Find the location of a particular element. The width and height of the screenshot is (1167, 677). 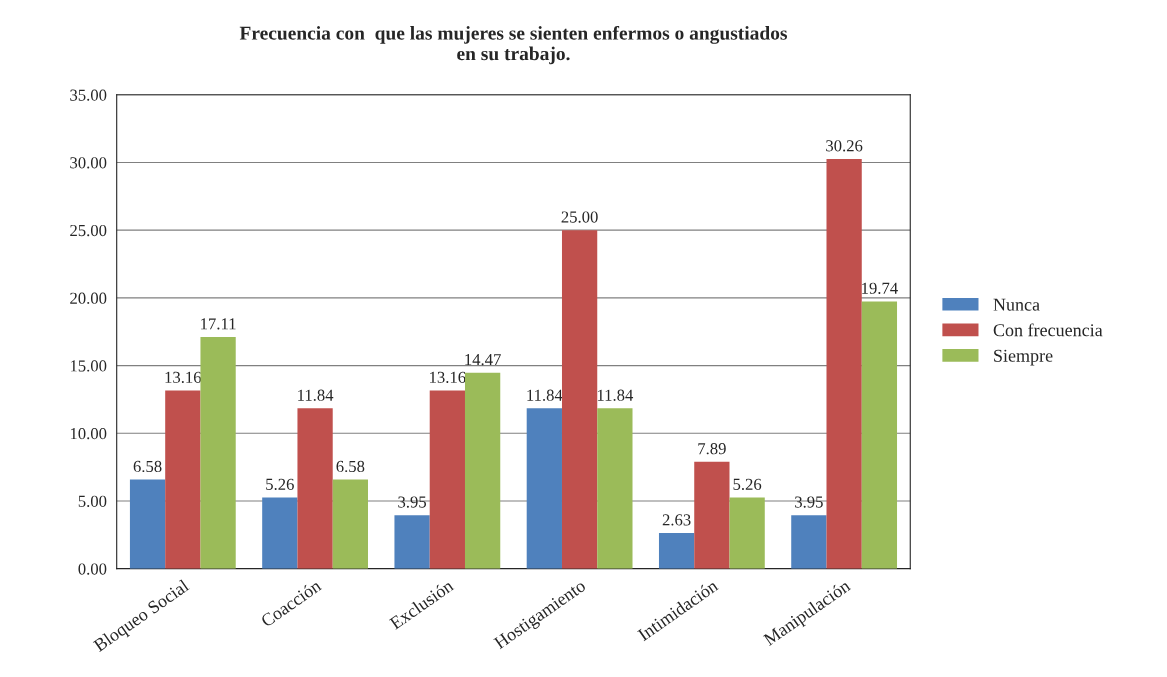

data-label: 7.89 is located at coordinates (712, 449).